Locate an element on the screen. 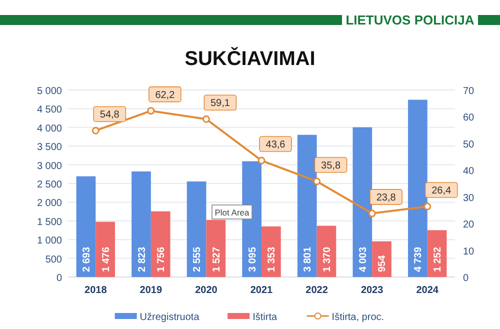  y-tick-label: 2 500 is located at coordinates (49, 185).